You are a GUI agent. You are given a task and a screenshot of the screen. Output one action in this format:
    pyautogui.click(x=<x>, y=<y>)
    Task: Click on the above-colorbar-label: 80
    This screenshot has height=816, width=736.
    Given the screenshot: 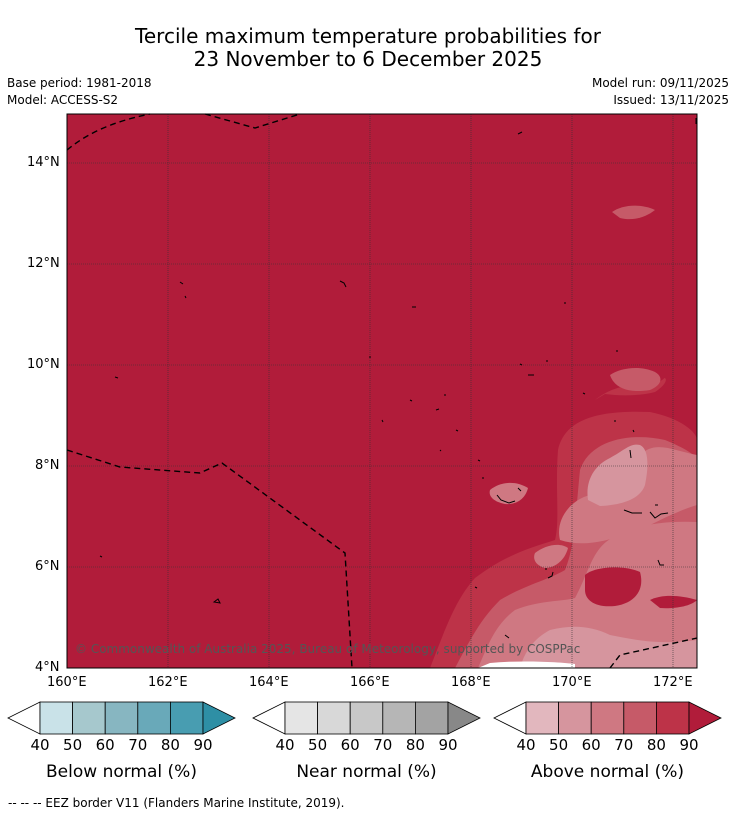 What is the action you would take?
    pyautogui.click(x=656, y=745)
    